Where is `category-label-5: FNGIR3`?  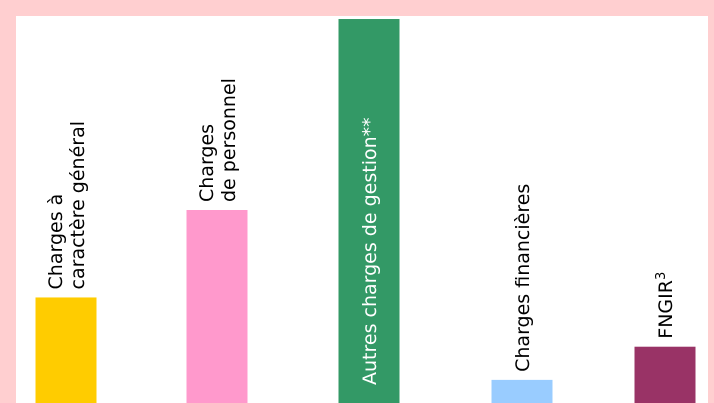
category-label-5: FNGIR3 is located at coordinates (666, 305).